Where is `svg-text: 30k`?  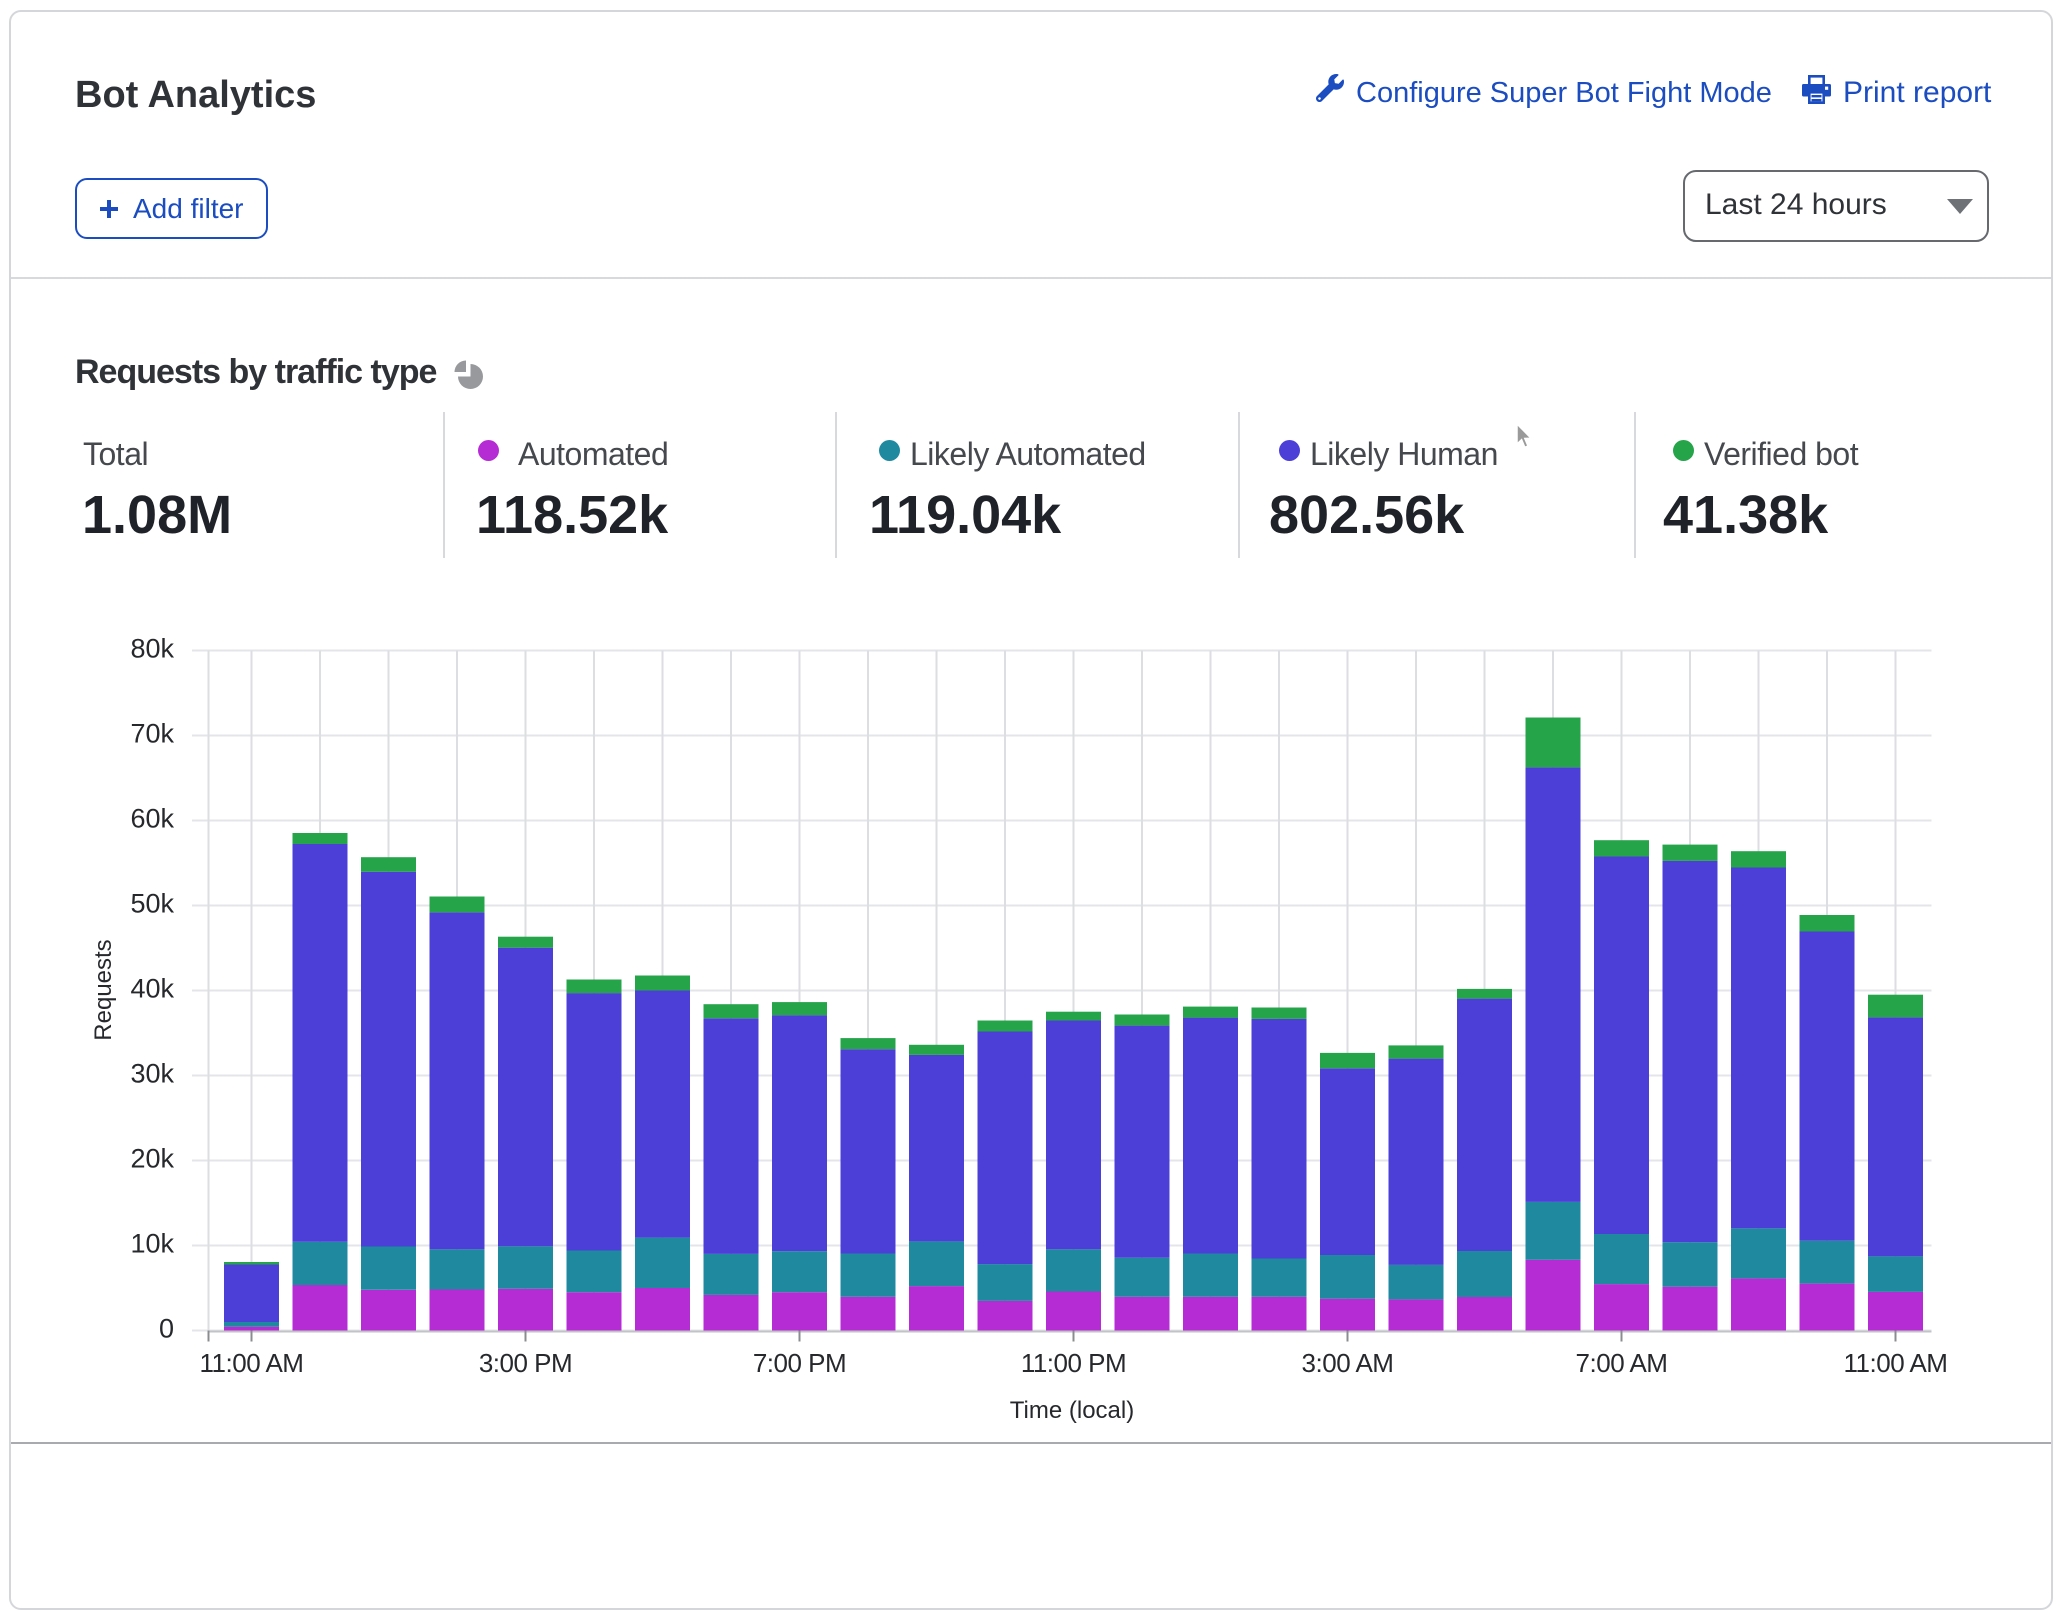 svg-text: 30k is located at coordinates (152, 1074).